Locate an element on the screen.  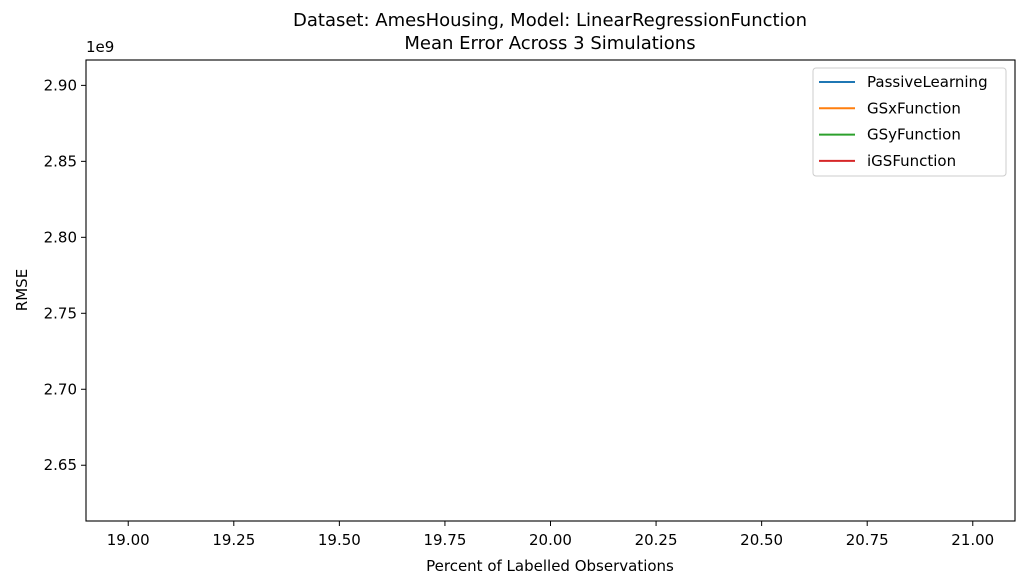
y-tick-label: 2.65 is located at coordinates (60, 465).